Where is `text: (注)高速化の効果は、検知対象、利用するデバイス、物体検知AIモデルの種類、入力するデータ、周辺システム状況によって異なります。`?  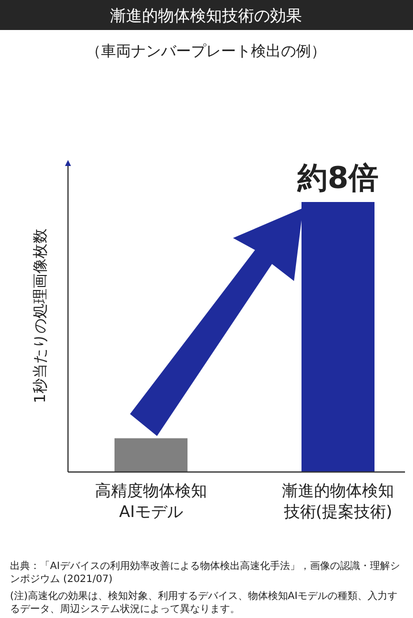
text: (注)高速化の効果は、検知対象、利用するデバイス、物体検知AIモデルの種類、入力するデータ、周辺システム状況によって異なります。 is located at coordinates (204, 603).